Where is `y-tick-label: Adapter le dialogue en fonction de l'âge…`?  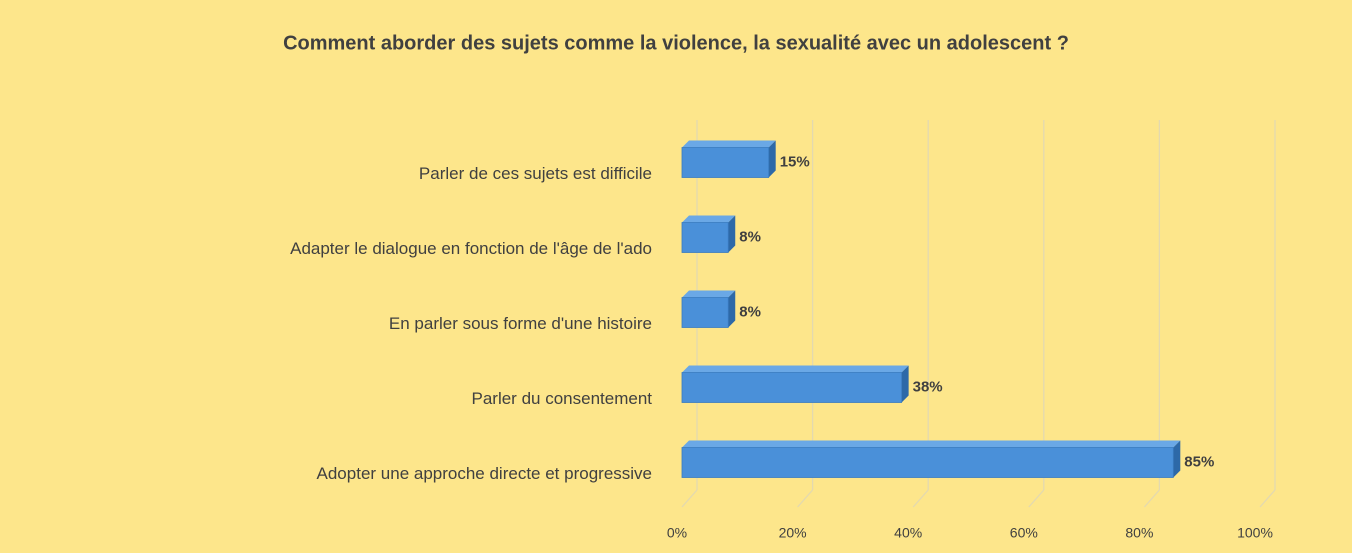
y-tick-label: Adapter le dialogue en fonction de l'âge… is located at coordinates (471, 248).